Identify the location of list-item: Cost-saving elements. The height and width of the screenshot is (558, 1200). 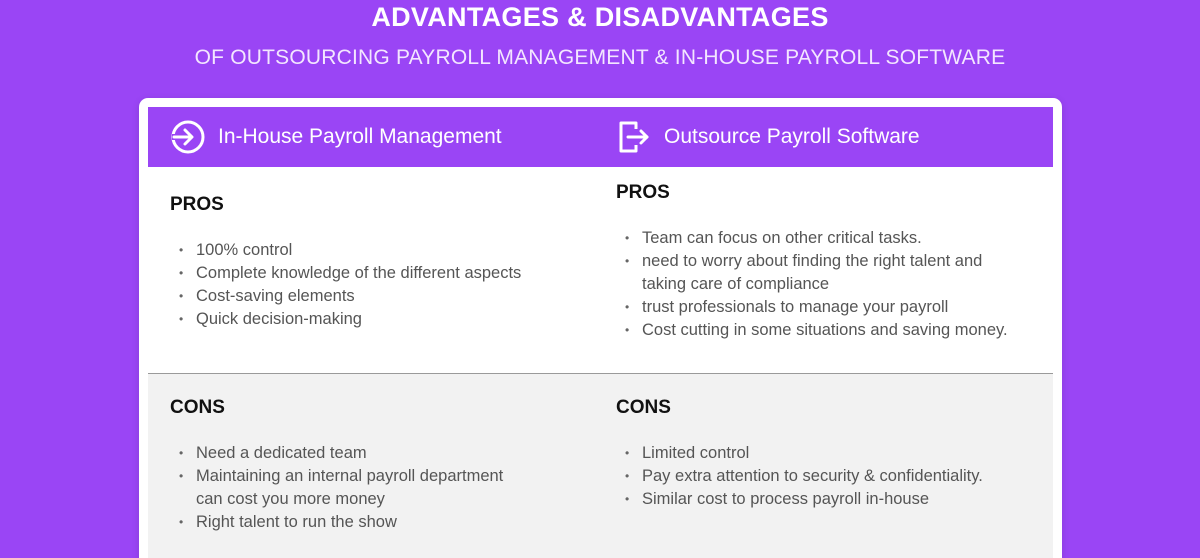
(380, 296).